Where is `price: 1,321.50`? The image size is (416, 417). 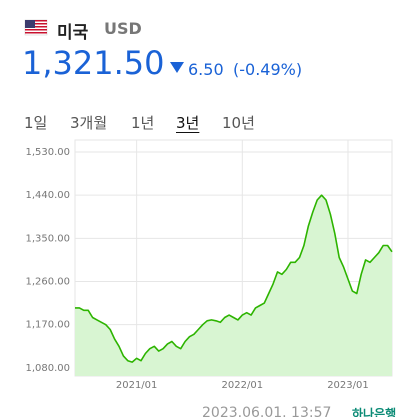 price: 1,321.50 is located at coordinates (93, 63).